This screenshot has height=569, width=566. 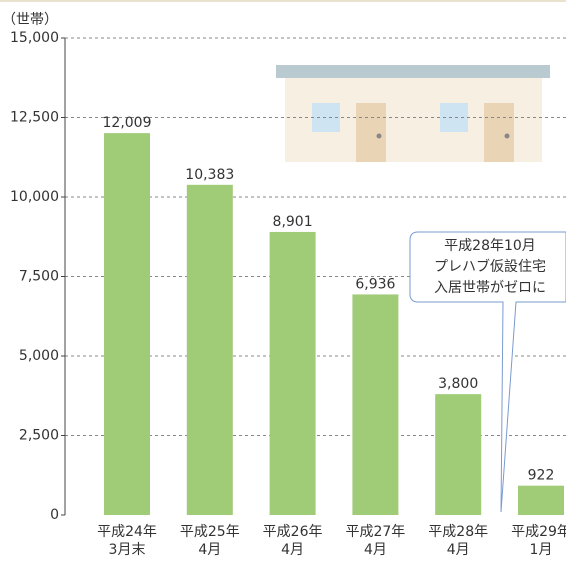 I want to click on value-label: 3,800, so click(x=458, y=384).